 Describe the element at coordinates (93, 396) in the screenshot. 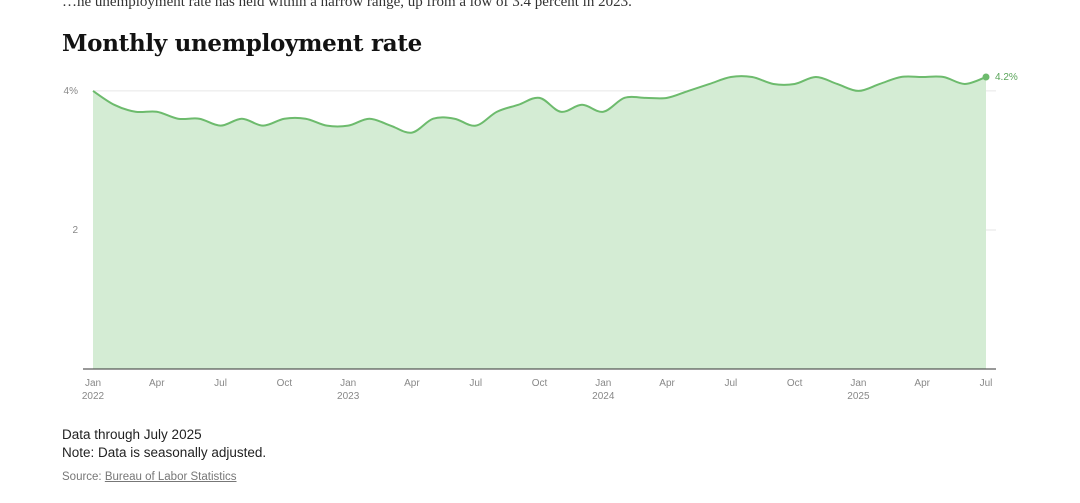

I see `x-tick-year-label: 2022` at that location.